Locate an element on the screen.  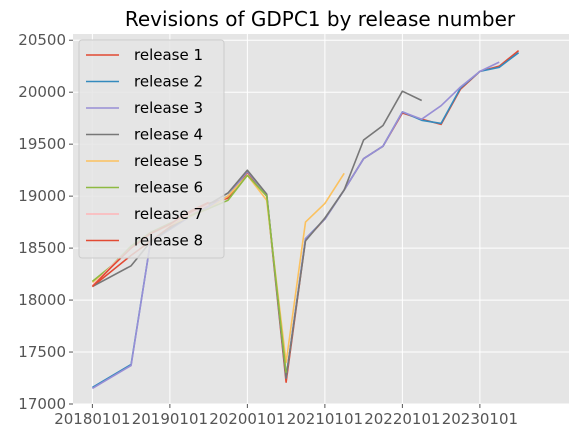
y-axis: 17000 17500 18000 18500 19000 19500 20000 20500 is located at coordinates (45, 222).